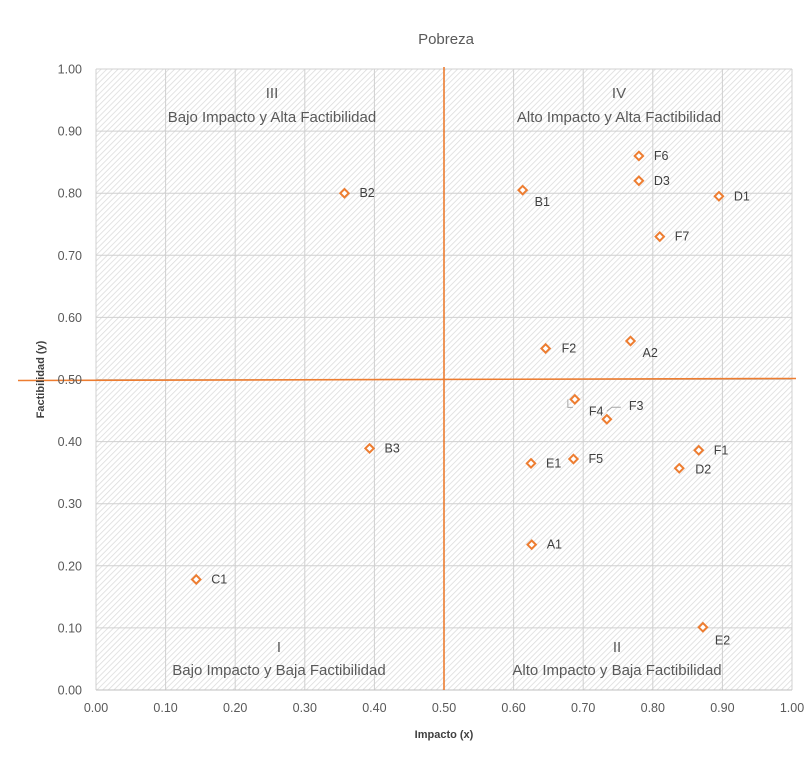  I want to click on leader-line-F3, so click(613, 409).